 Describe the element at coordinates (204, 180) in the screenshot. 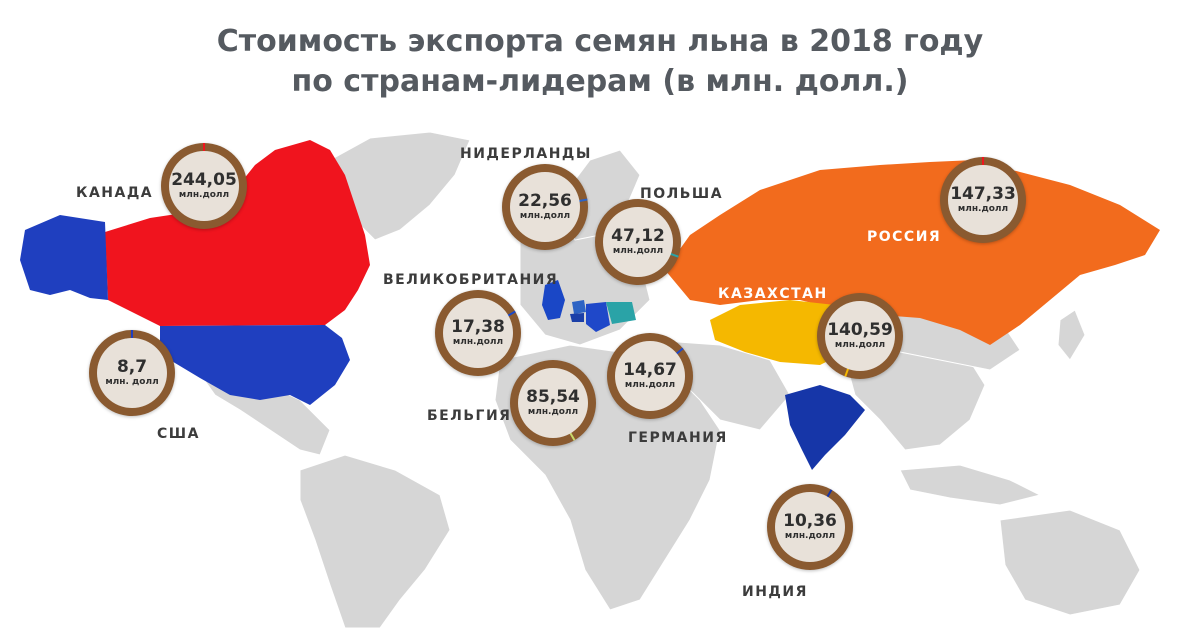

I see `value-canada: 244,05` at that location.